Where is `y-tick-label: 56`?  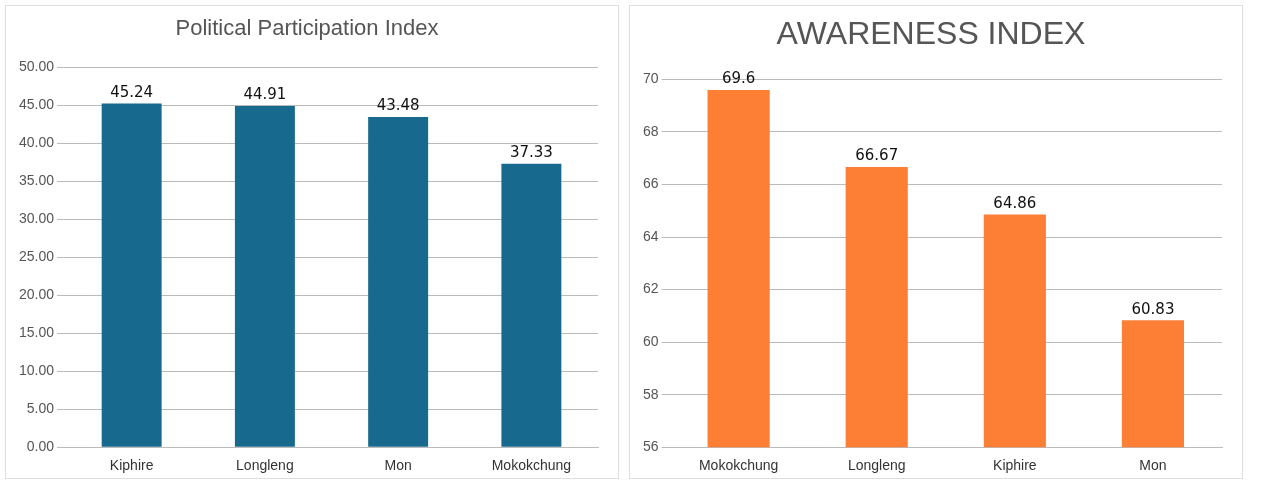
y-tick-label: 56 is located at coordinates (650, 446).